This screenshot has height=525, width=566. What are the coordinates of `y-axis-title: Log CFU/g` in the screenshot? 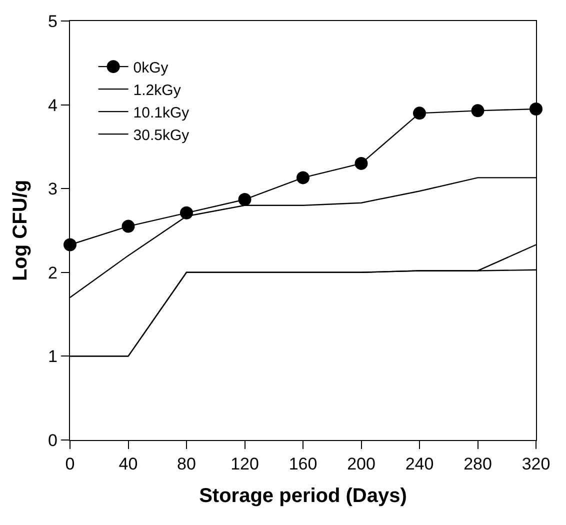 It's located at (21, 231).